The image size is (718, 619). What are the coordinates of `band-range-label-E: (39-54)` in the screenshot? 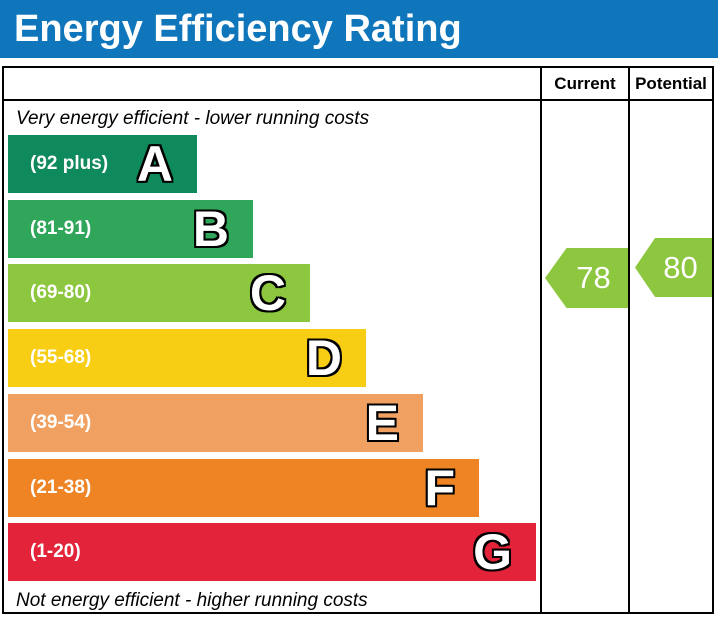 It's located at (61, 422).